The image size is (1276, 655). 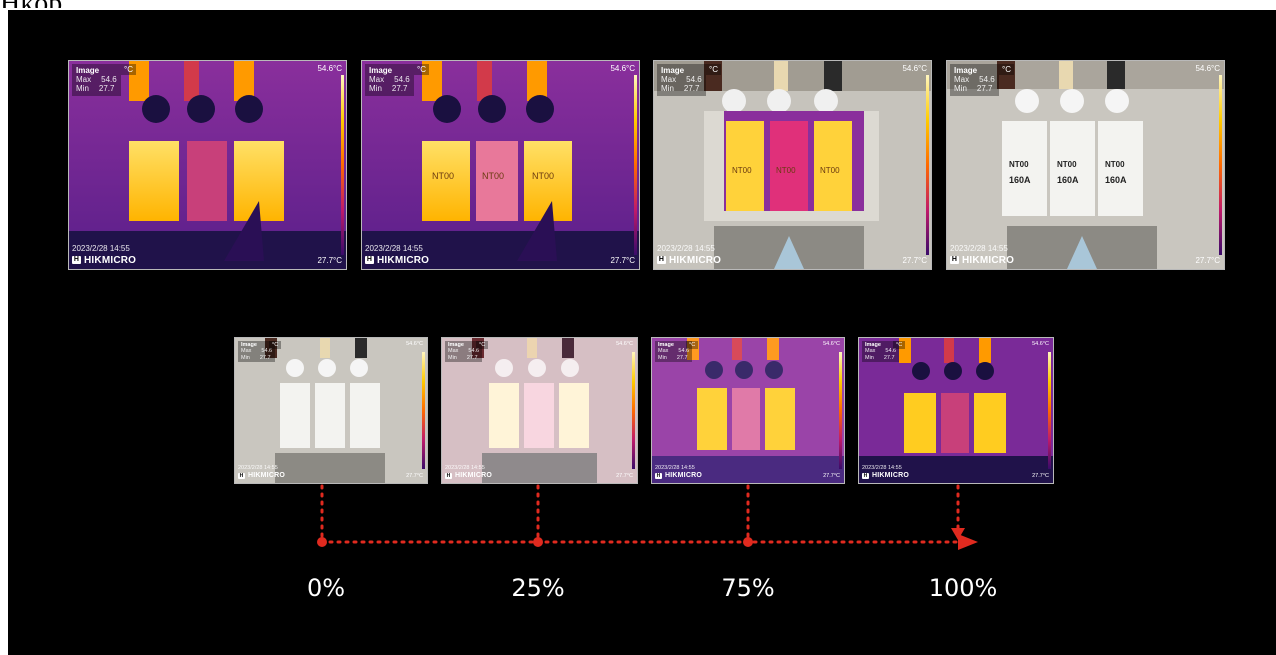 What do you see at coordinates (968, 542) in the screenshot?
I see `timeline-arrowhead-right` at bounding box center [968, 542].